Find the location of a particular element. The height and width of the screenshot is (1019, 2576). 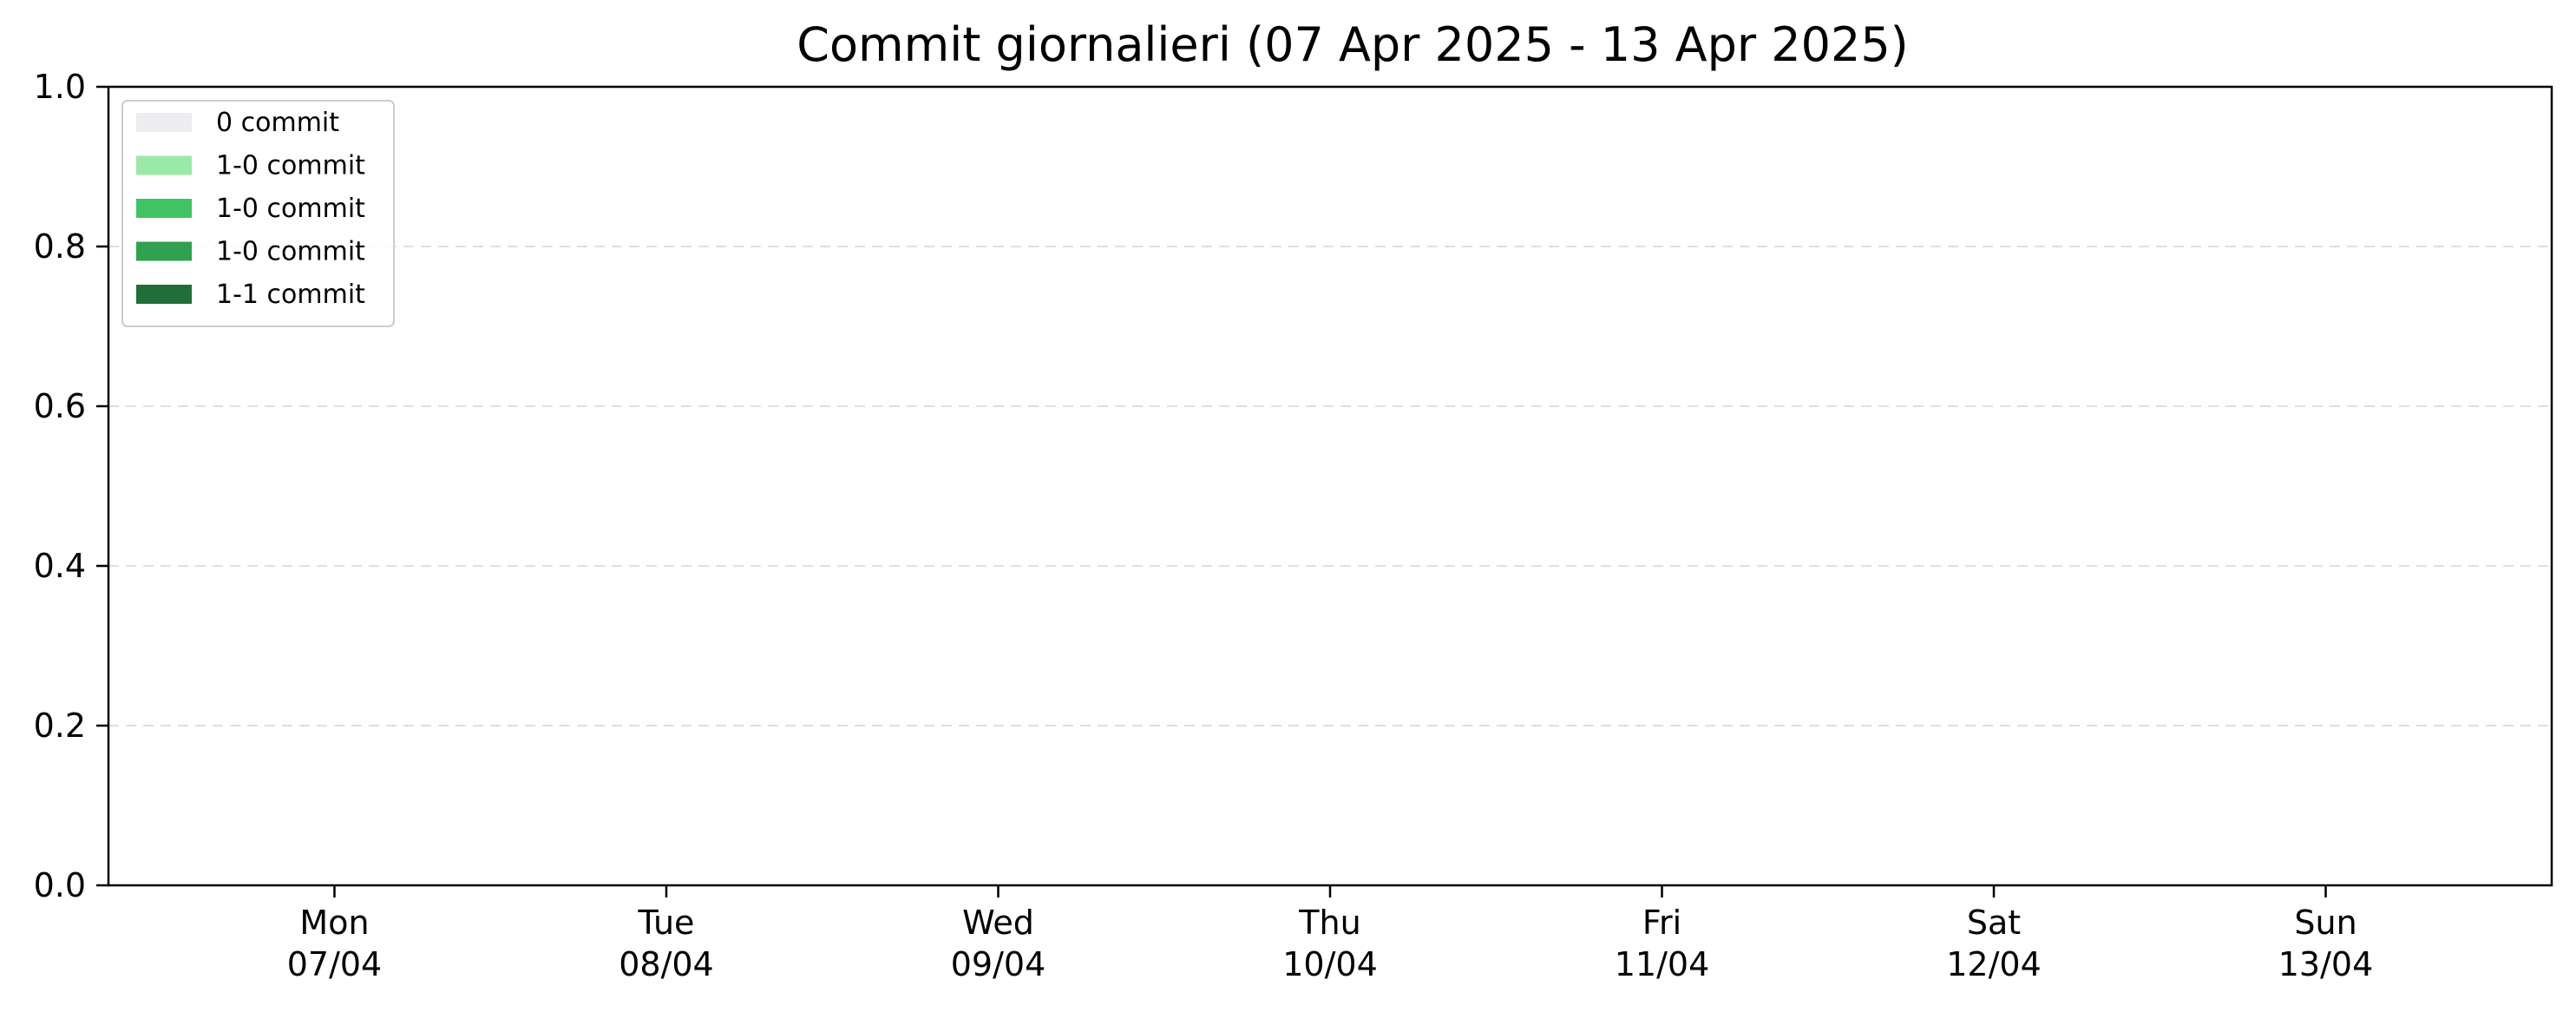

x-tick-day-label: Tue is located at coordinates (666, 923).